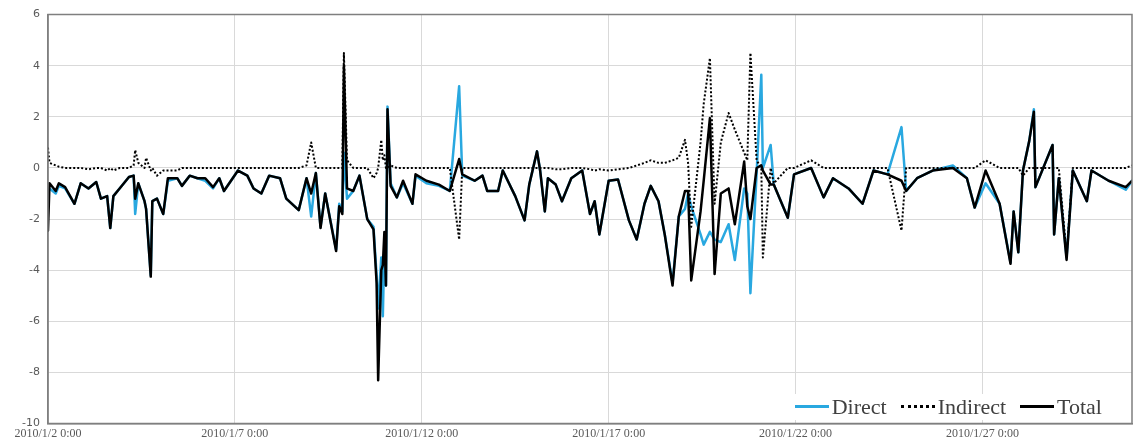  Describe the element at coordinates (859, 406) in the screenshot. I see `legend-label: Direct` at that location.